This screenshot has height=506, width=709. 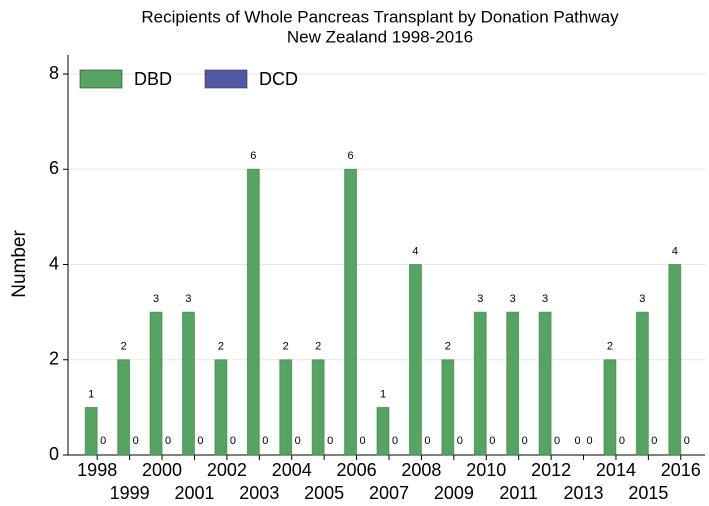 I want to click on legend-label: DCD, so click(x=278, y=79).